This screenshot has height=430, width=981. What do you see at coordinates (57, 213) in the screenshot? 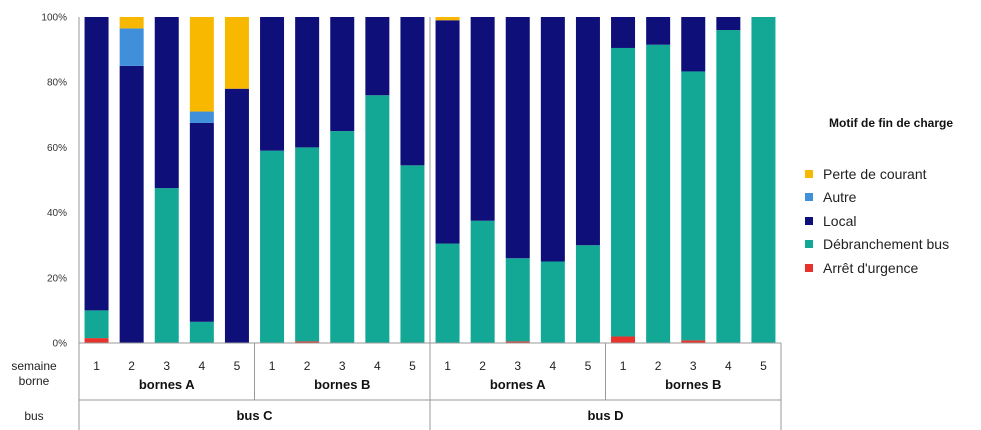
I see `y-tick-label: 40%` at bounding box center [57, 213].